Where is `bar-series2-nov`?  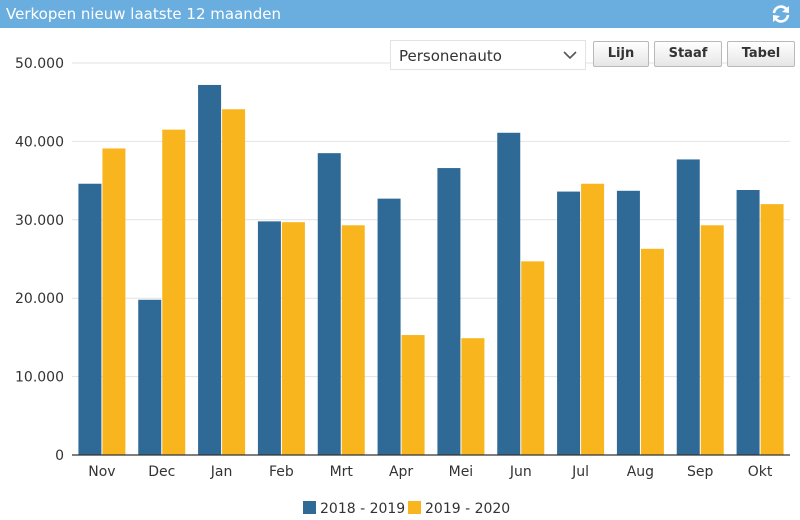 bar-series2-nov is located at coordinates (114, 301).